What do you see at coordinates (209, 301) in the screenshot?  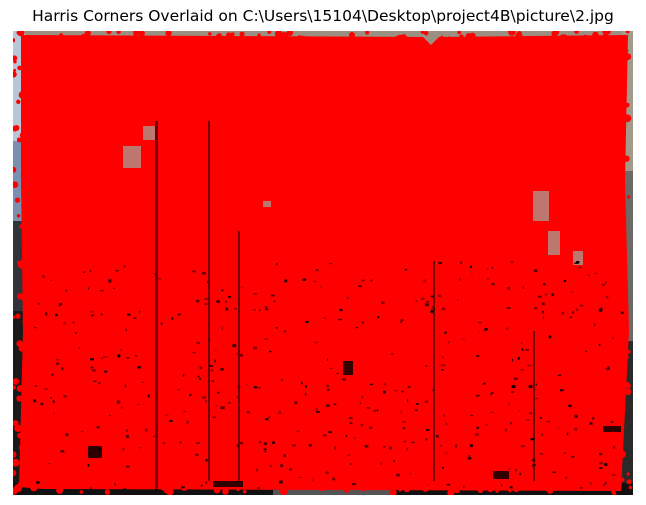 I see `dark-feature-line` at bounding box center [209, 301].